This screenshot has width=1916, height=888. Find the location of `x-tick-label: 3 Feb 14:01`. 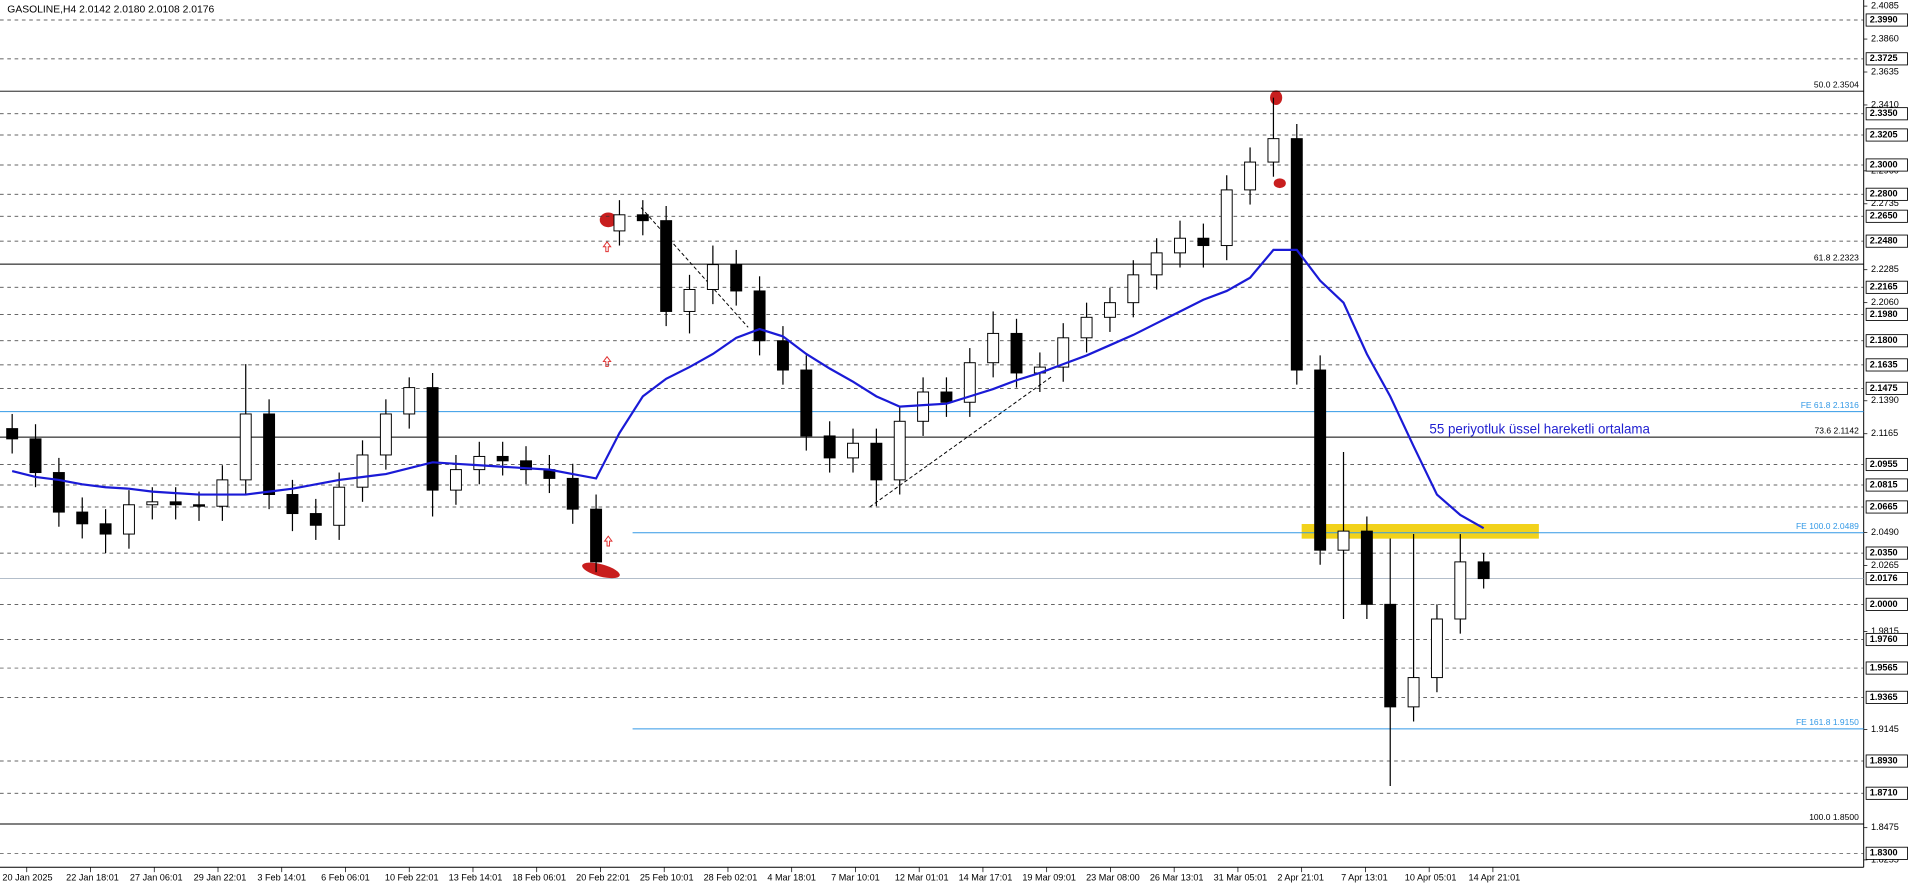

x-tick-label: 3 Feb 14:01 is located at coordinates (281, 878).